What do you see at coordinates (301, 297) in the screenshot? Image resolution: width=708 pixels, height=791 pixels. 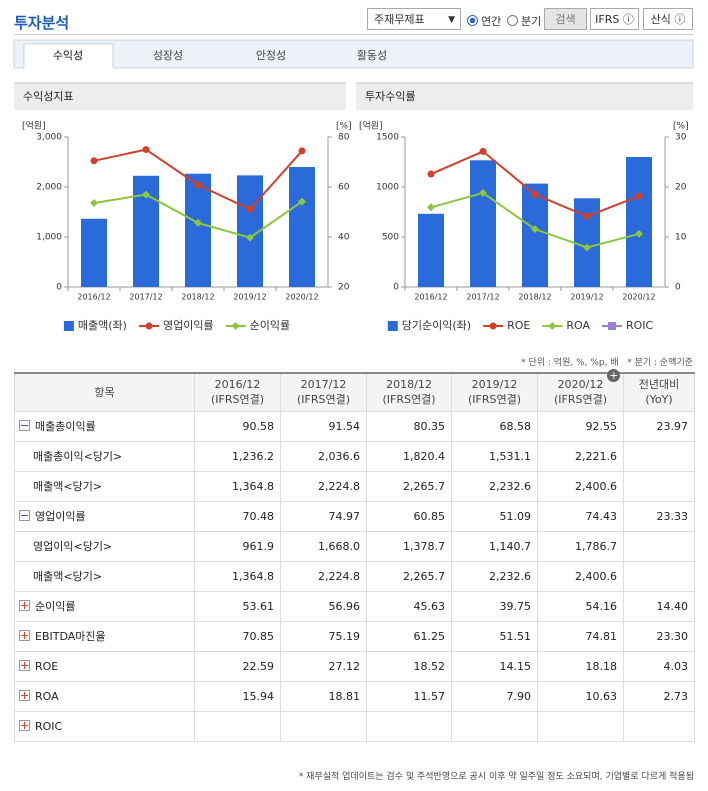 I see `x-tick-label: 2020/12` at bounding box center [301, 297].